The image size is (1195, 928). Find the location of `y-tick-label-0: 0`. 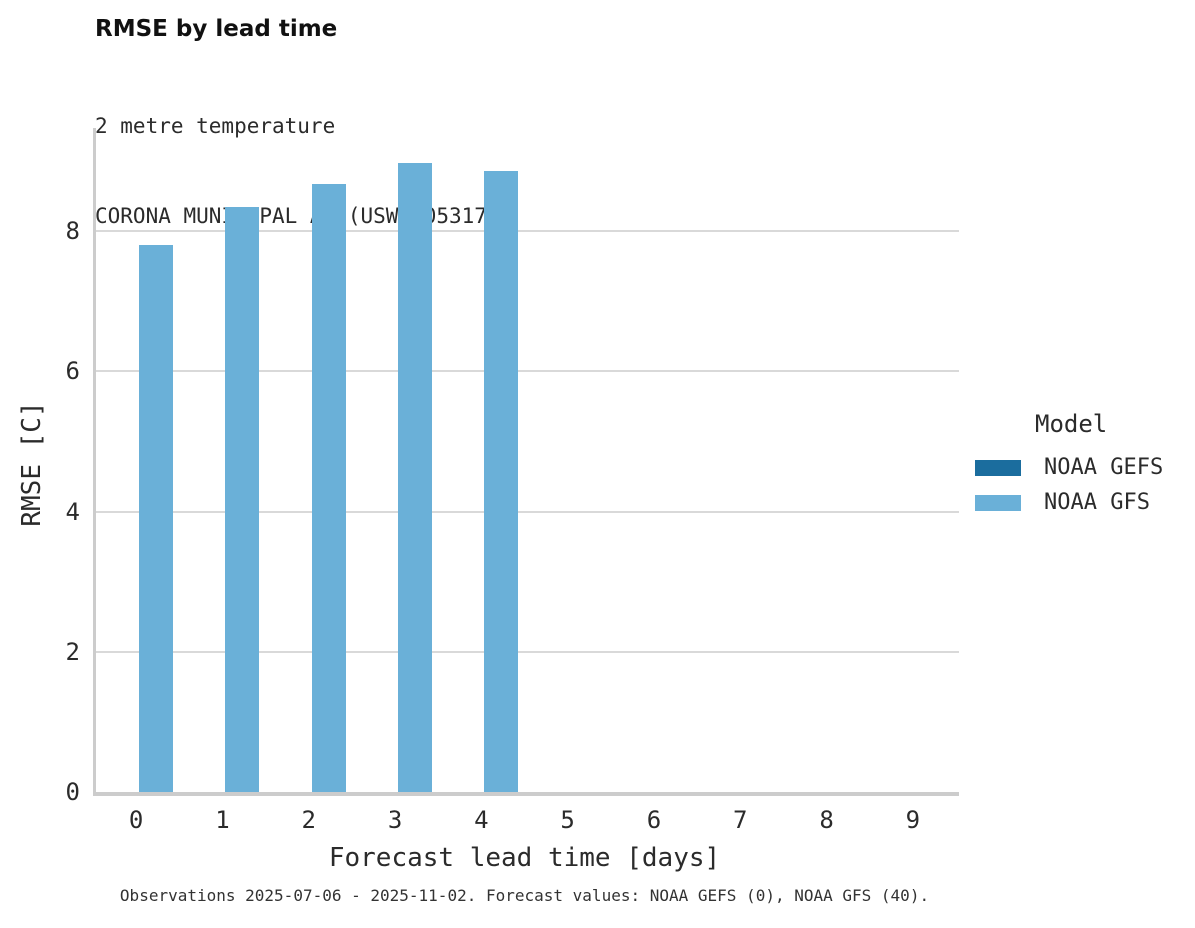

y-tick-label-0: 0 is located at coordinates (72, 792).